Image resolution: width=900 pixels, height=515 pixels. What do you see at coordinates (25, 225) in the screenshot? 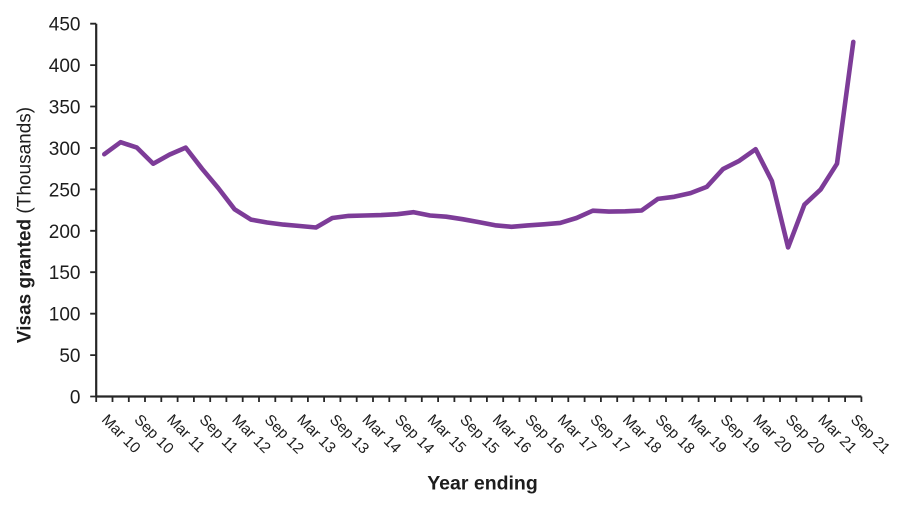
I see `svg-text: Visas granted (Thousands)` at bounding box center [25, 225].